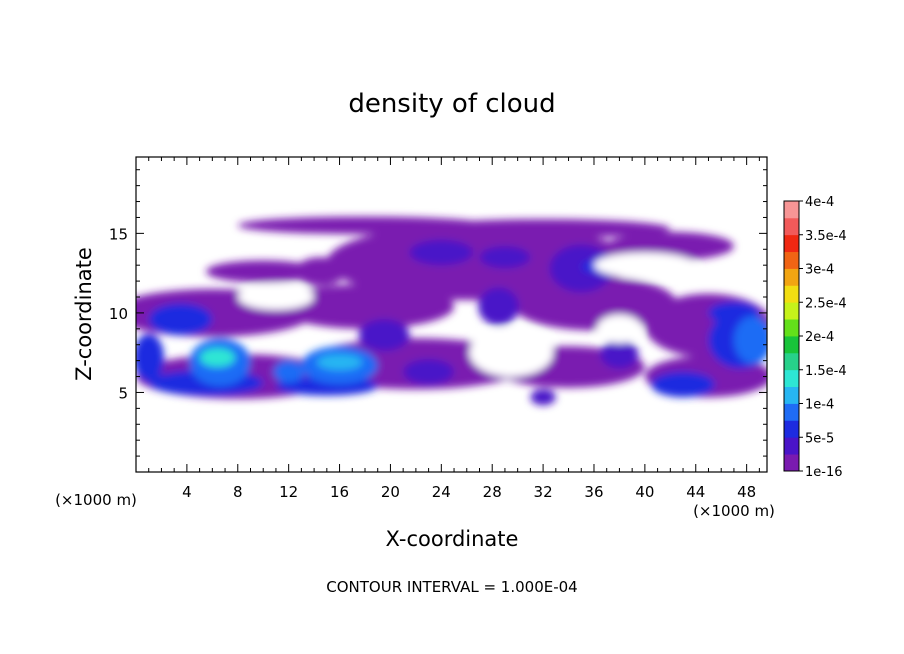 Image resolution: width=904 pixels, height=654 pixels. Describe the element at coordinates (644, 492) in the screenshot. I see `x-tick-label: 40` at that location.